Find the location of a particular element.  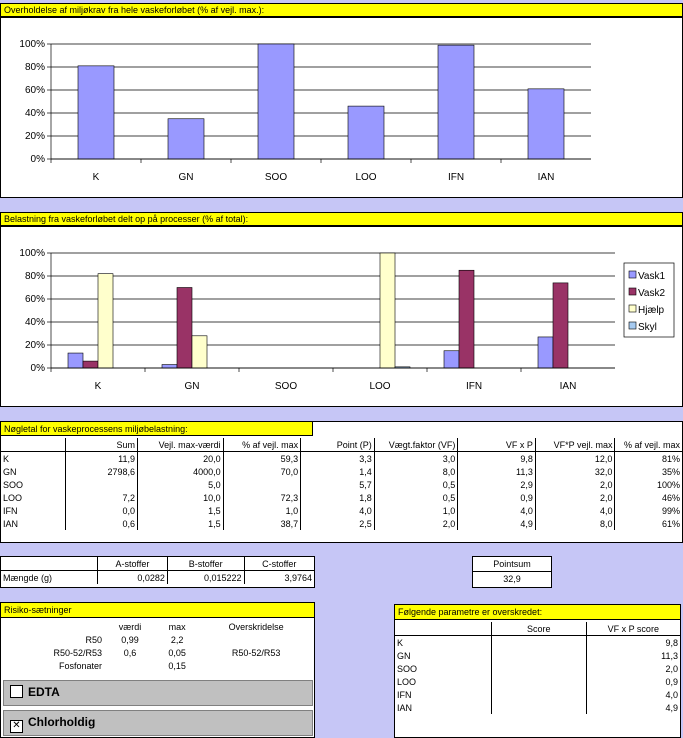

noegletal-cell: 81% is located at coordinates (648, 458).